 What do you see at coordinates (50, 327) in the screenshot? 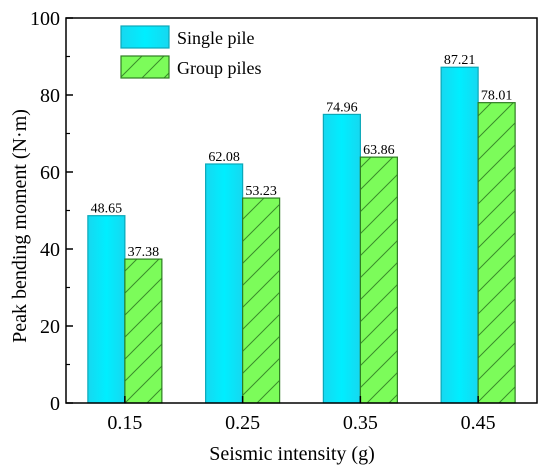
I see `y-tick-label: 20` at bounding box center [50, 327].